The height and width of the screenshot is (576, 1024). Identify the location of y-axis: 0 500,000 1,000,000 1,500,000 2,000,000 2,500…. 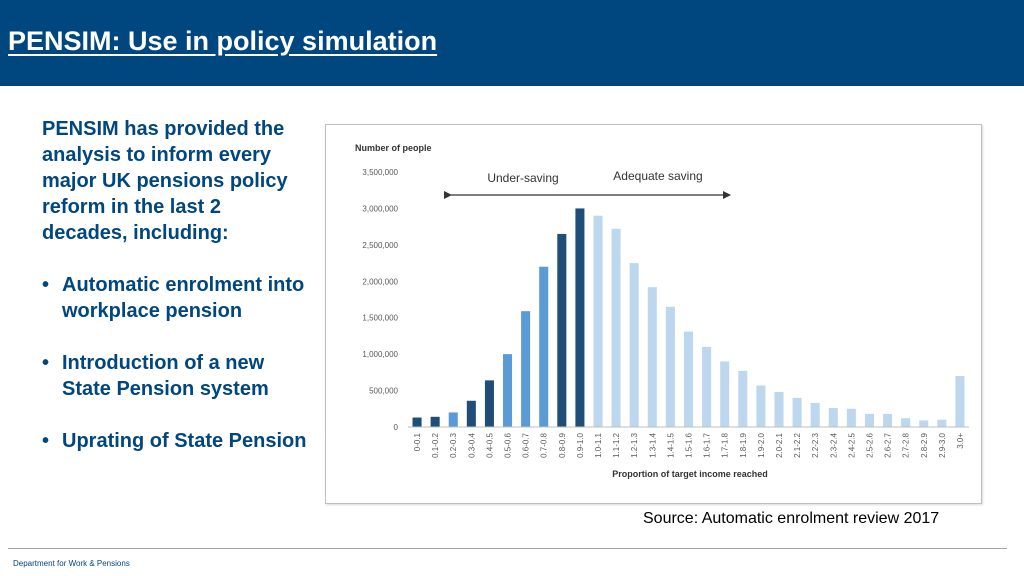
(380, 300).